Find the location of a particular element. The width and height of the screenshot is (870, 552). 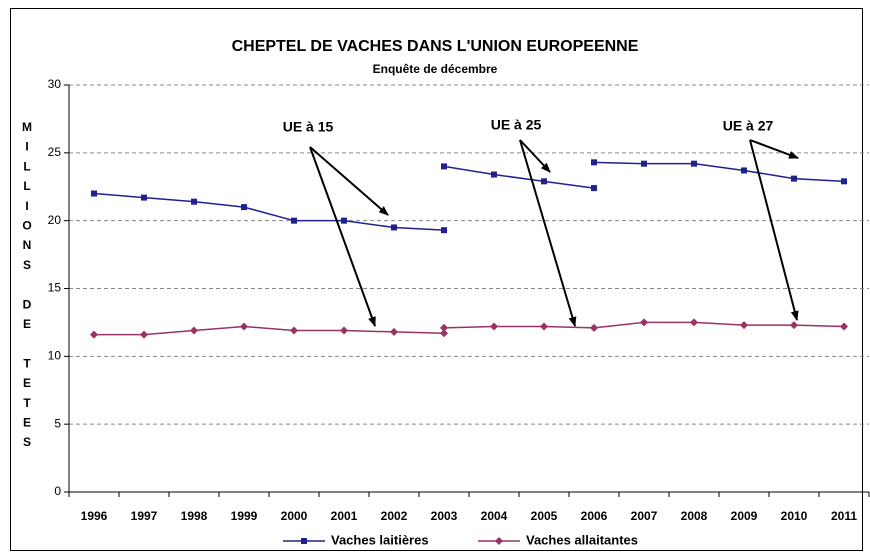

legend-label: Vaches laitières is located at coordinates (380, 539).